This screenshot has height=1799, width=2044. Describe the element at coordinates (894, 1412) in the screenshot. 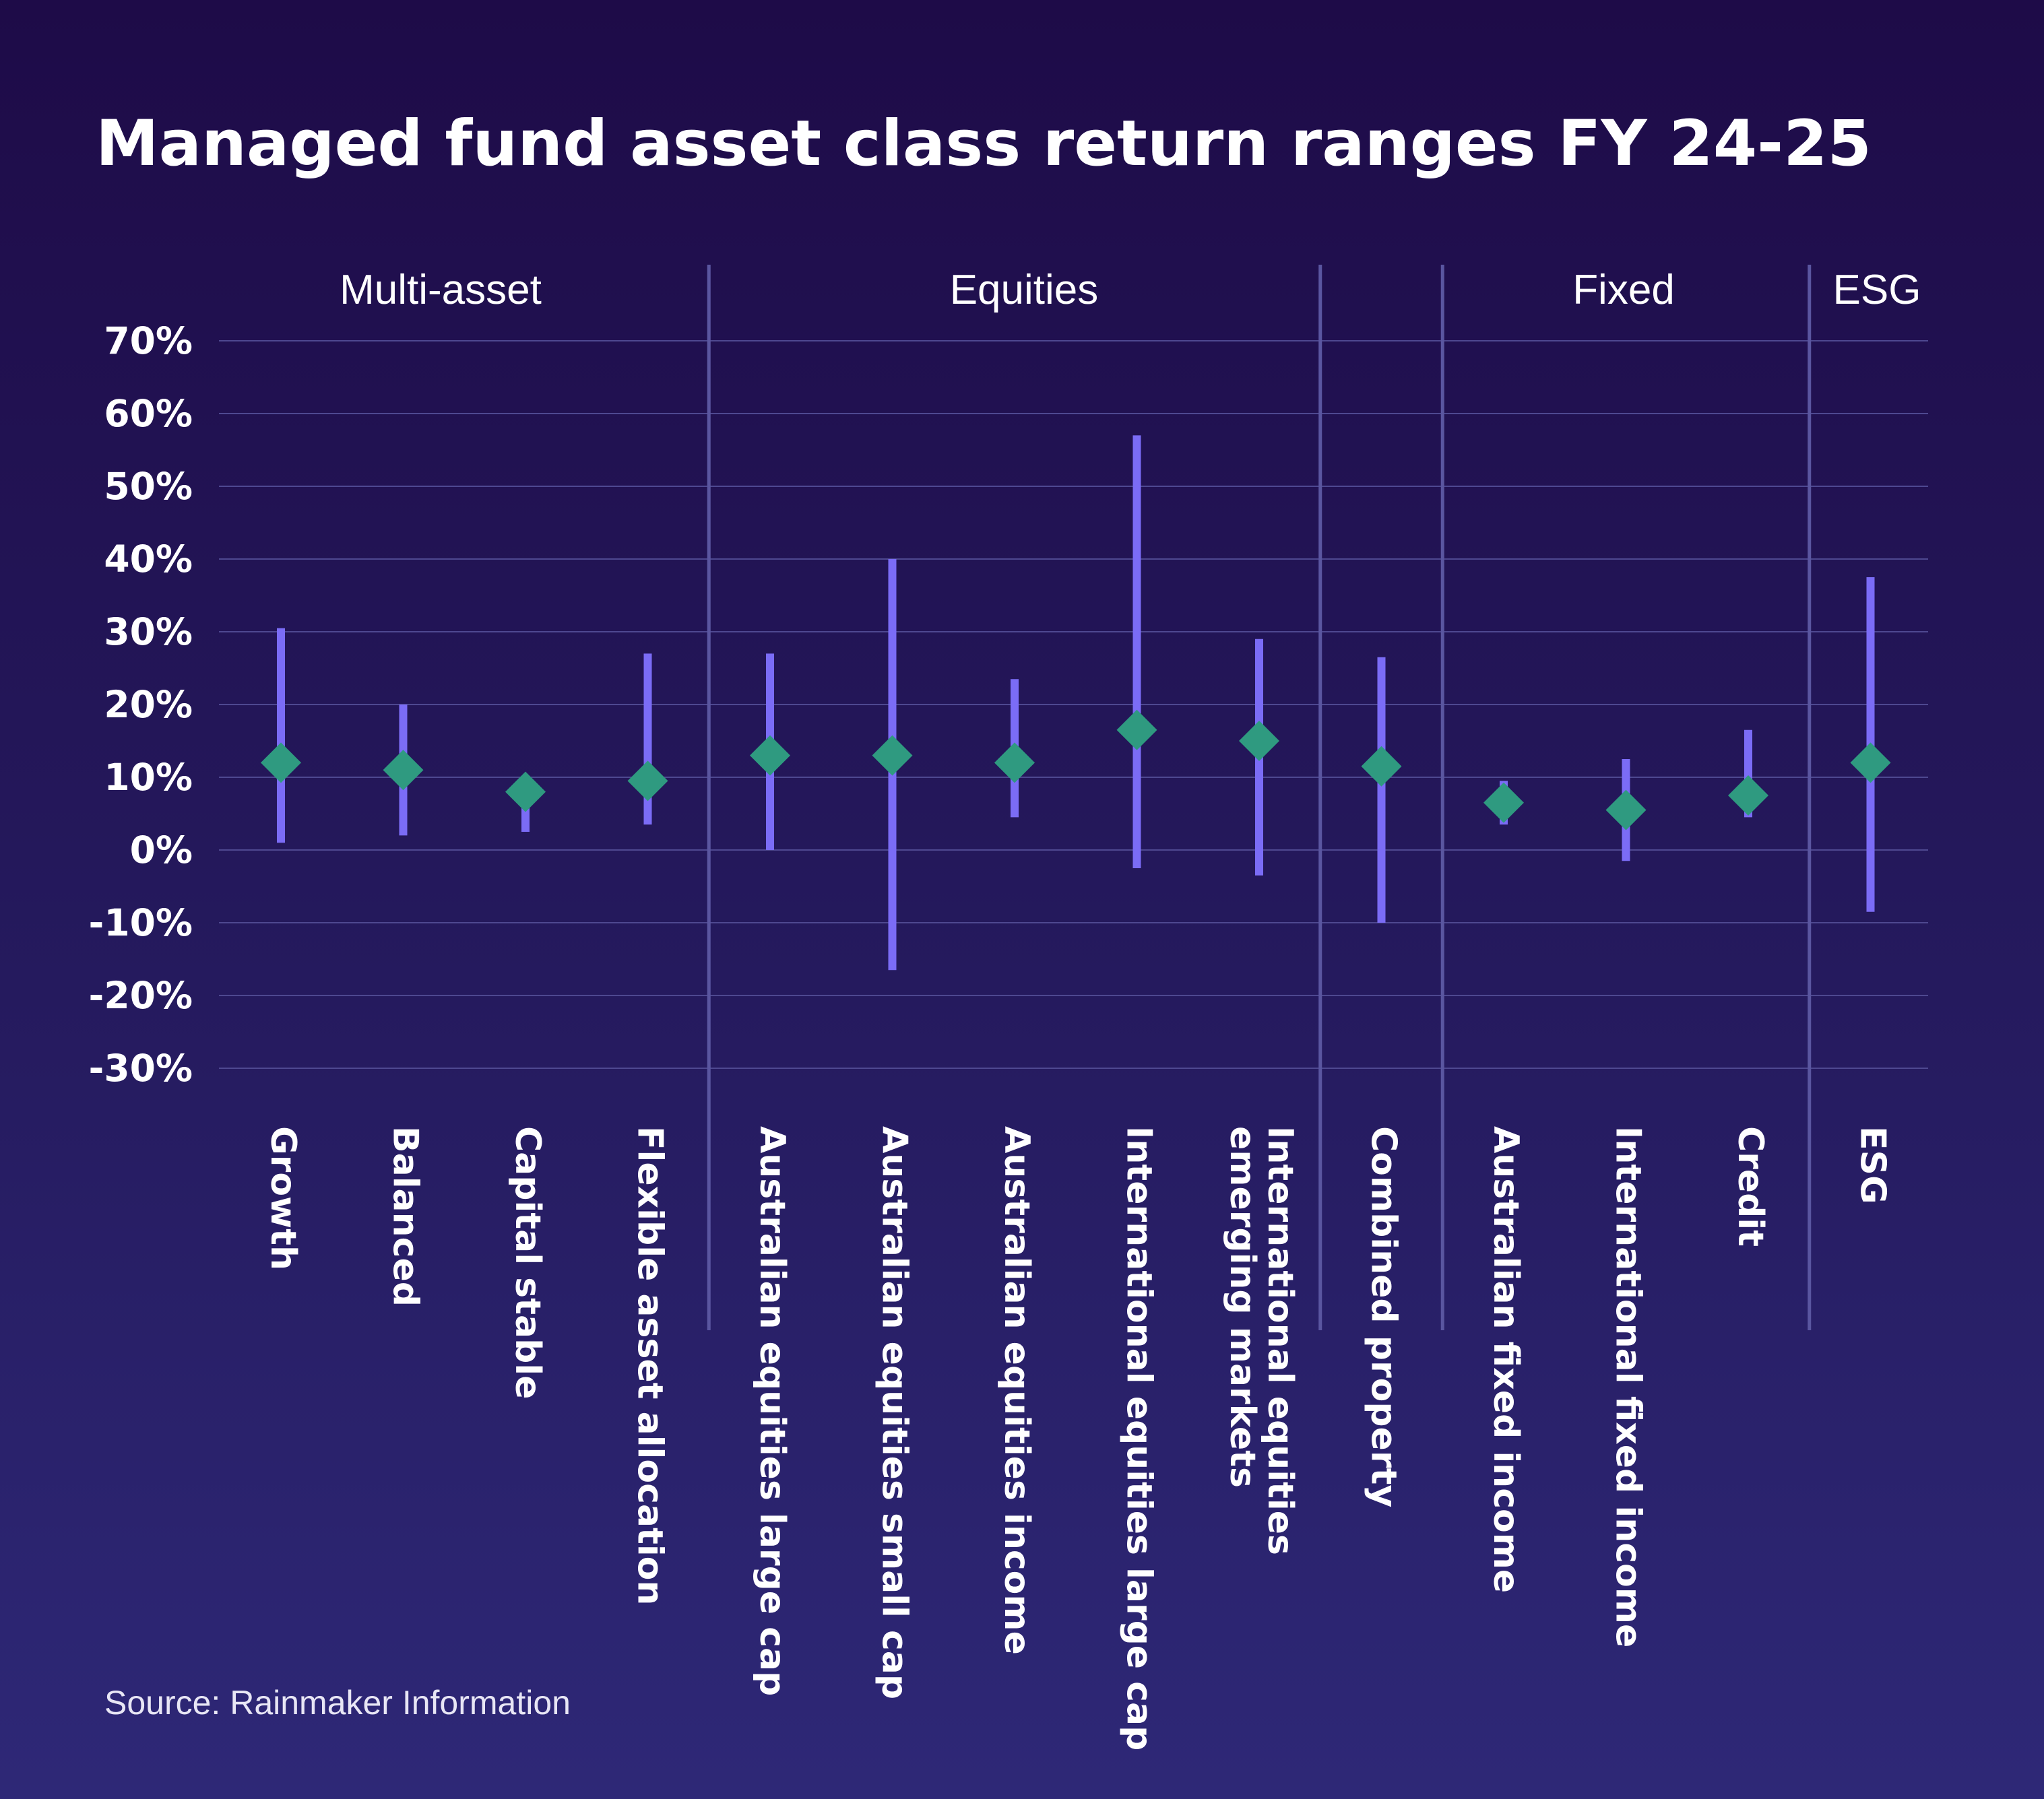

I see `category-label: Australian equities small cap` at that location.